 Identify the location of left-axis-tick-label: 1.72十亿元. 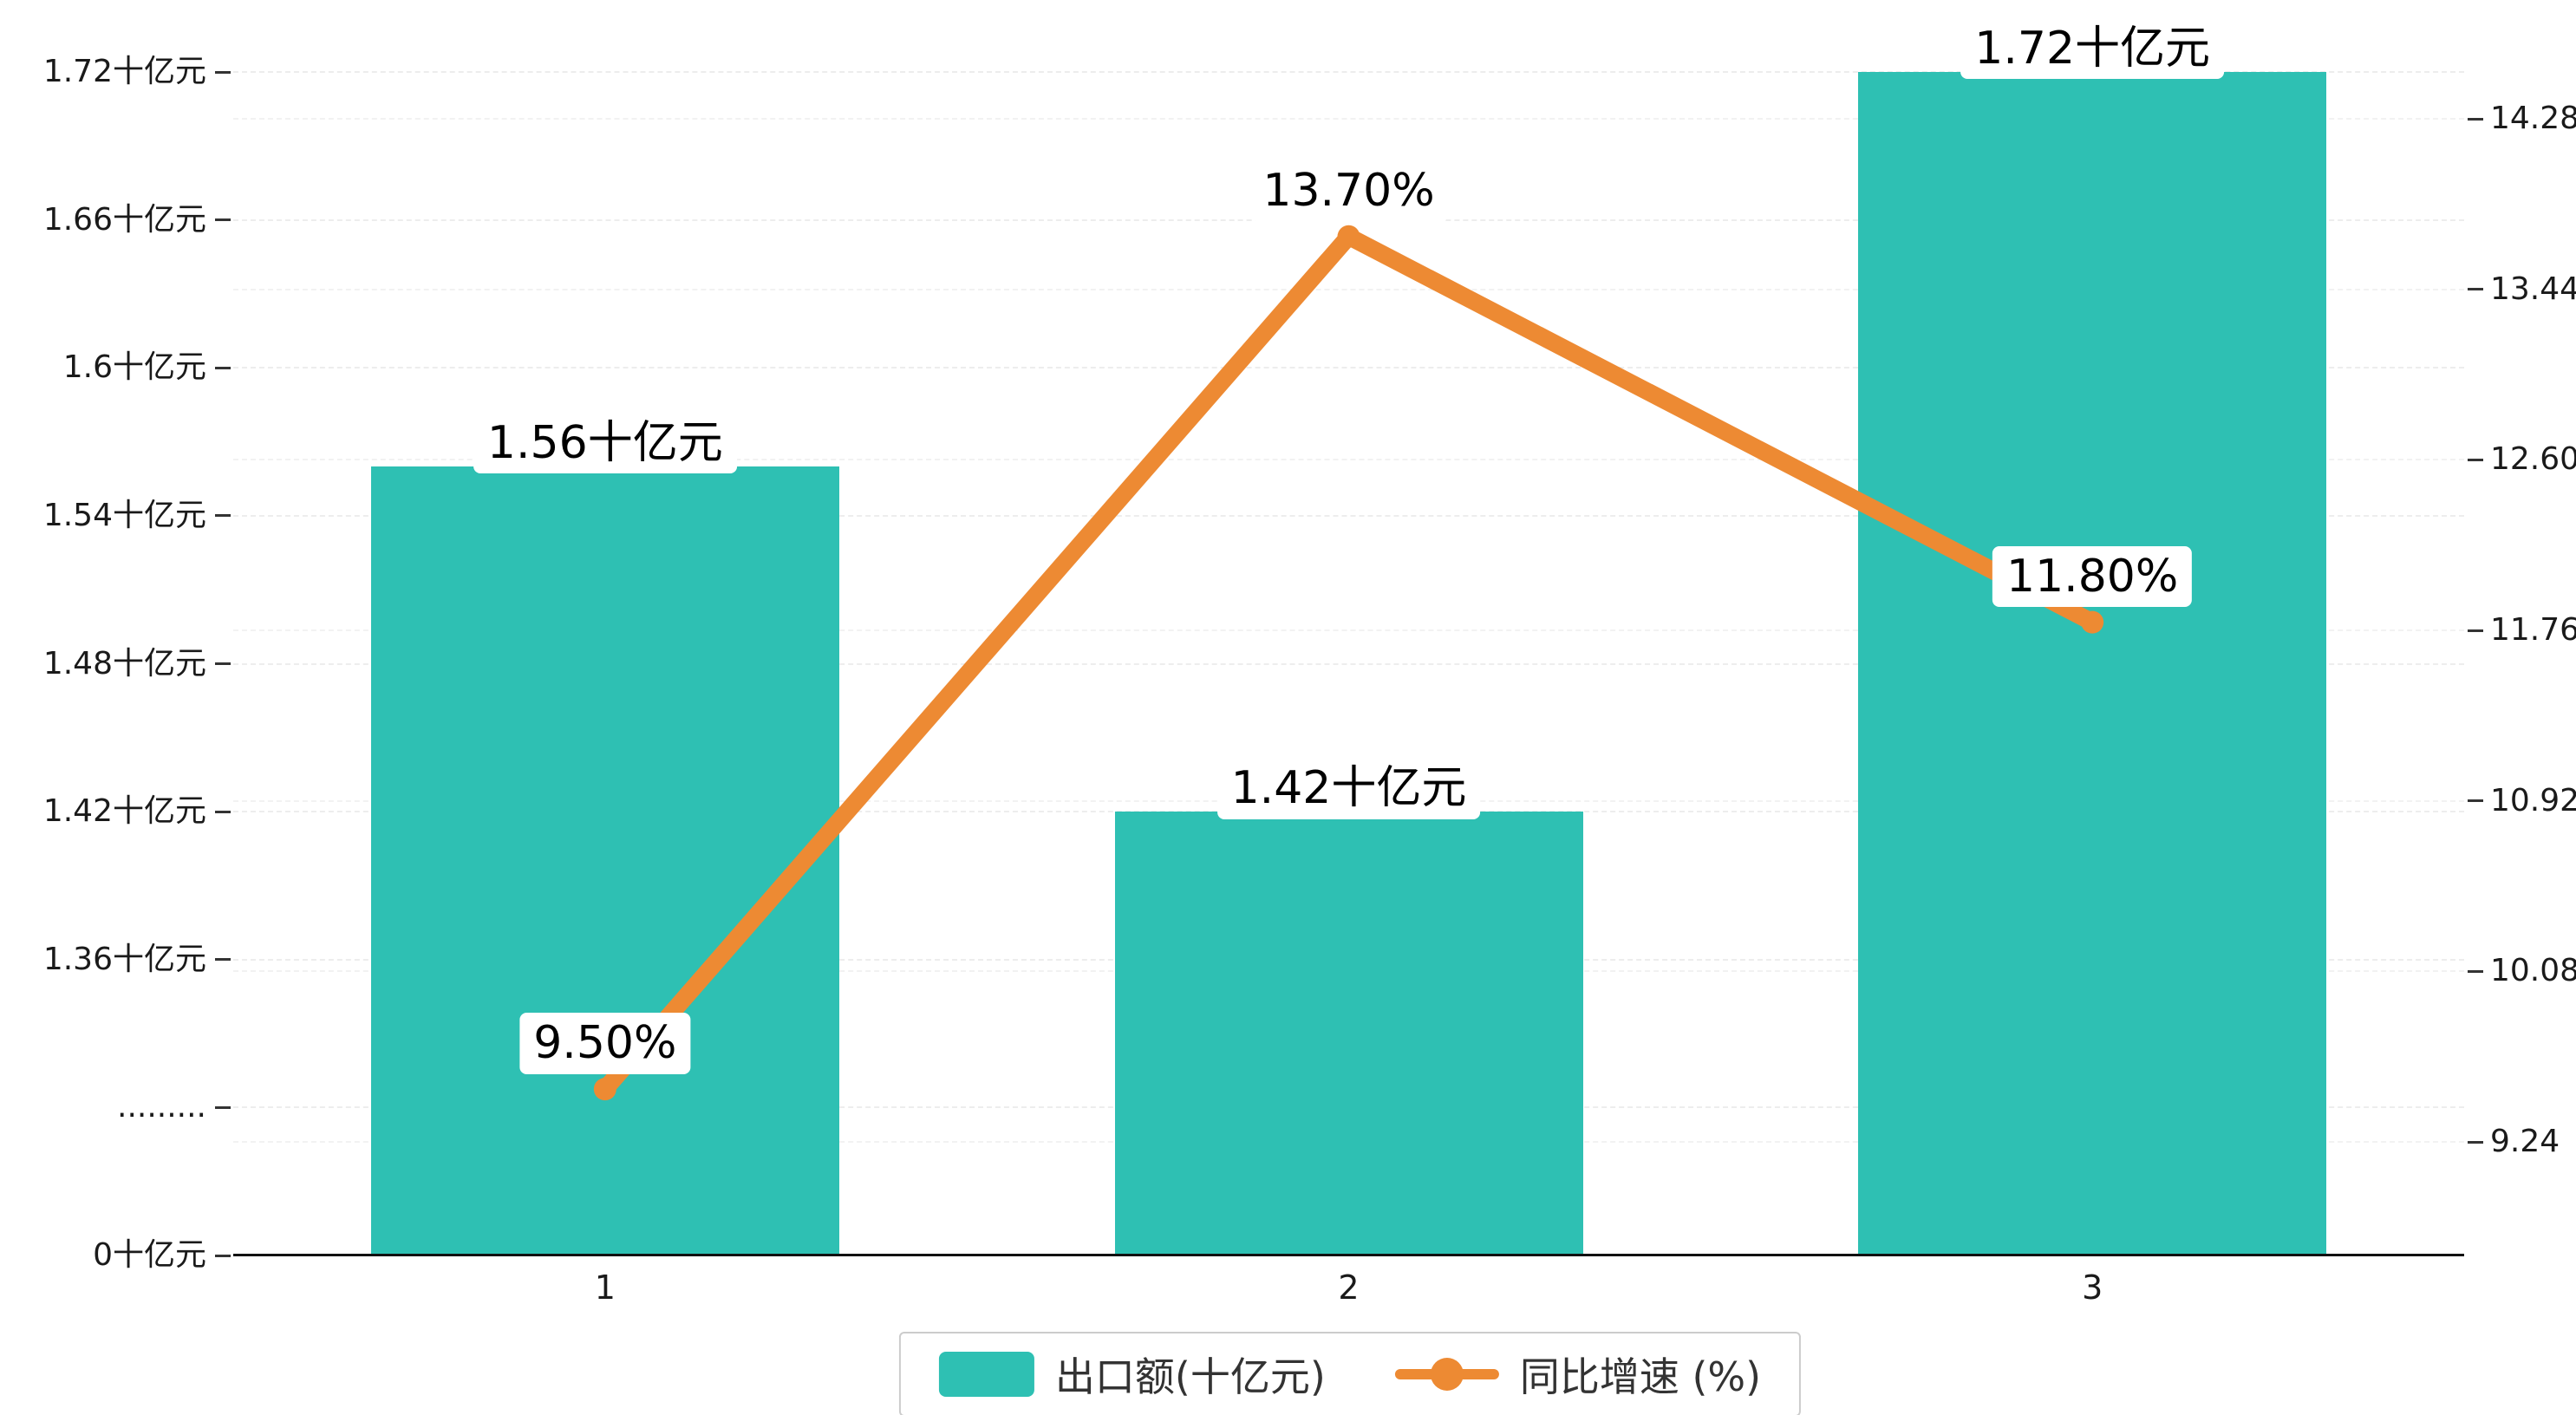
(124, 71).